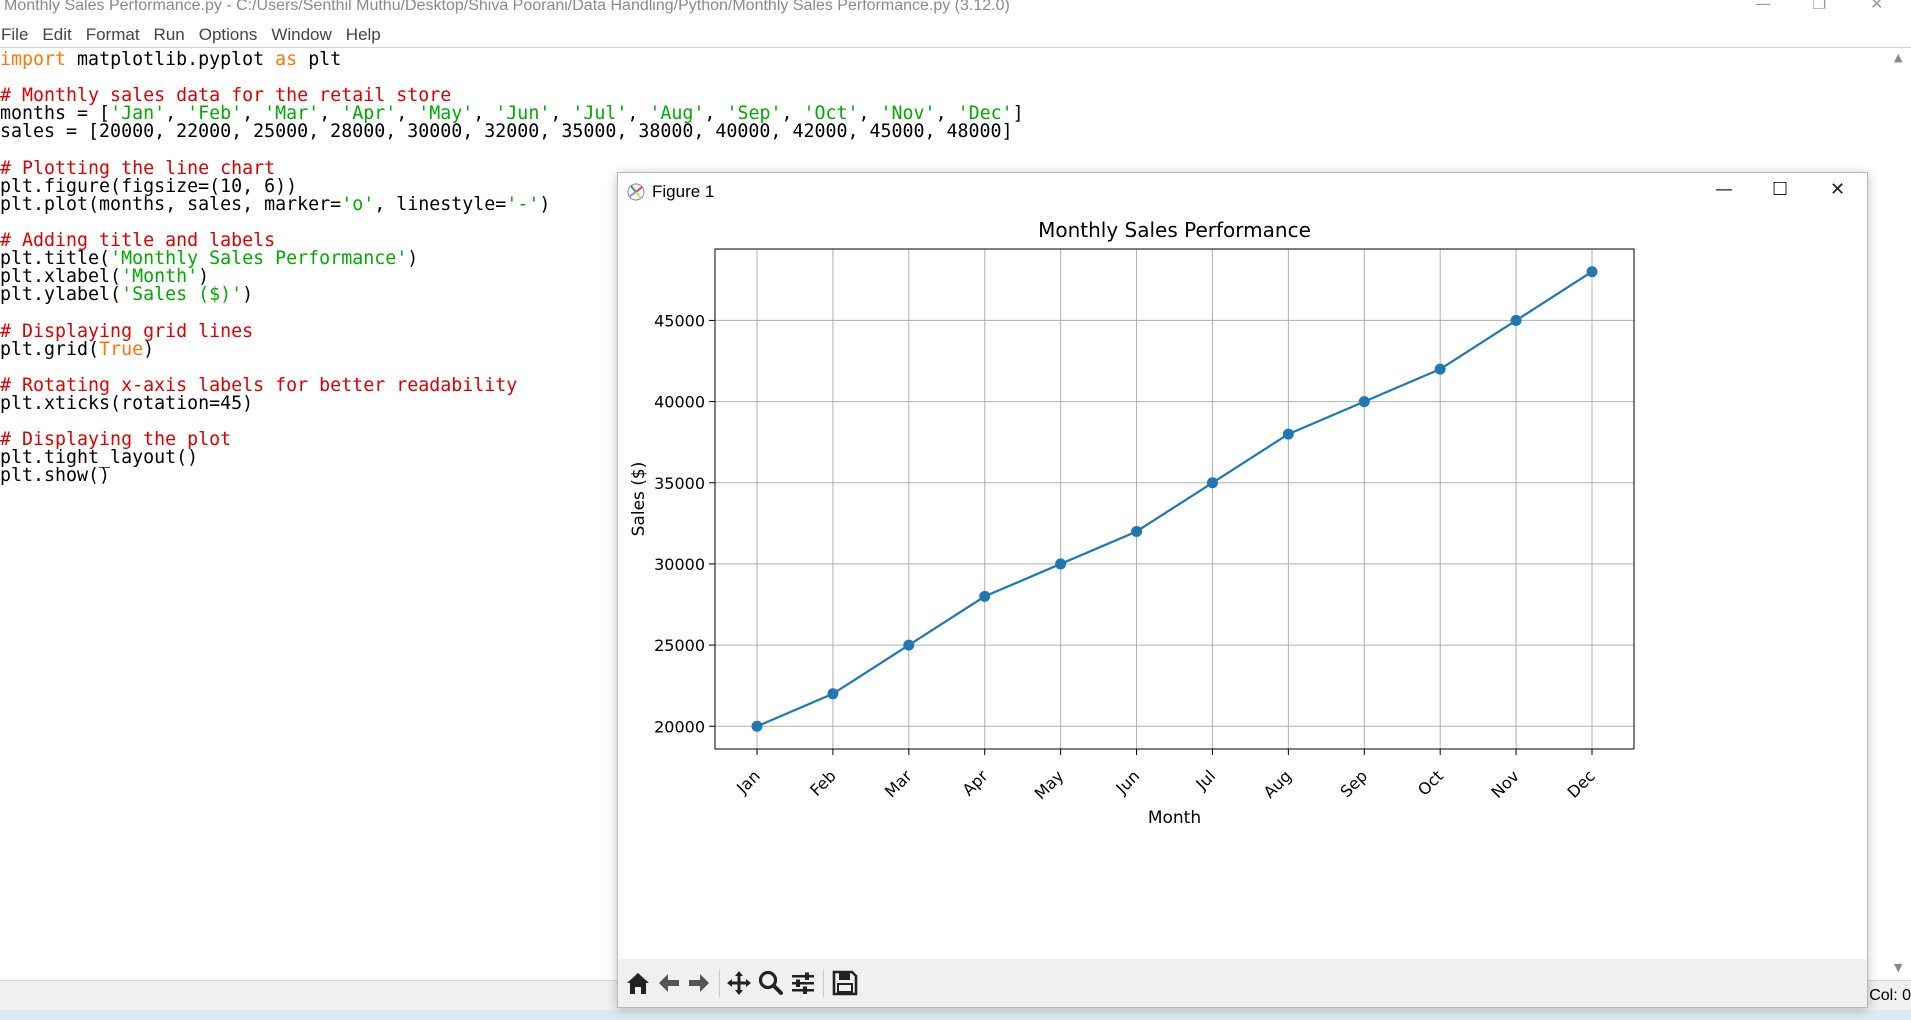 This screenshot has height=1020, width=1911. Describe the element at coordinates (822, 782) in the screenshot. I see `x-tick-label: Feb` at that location.